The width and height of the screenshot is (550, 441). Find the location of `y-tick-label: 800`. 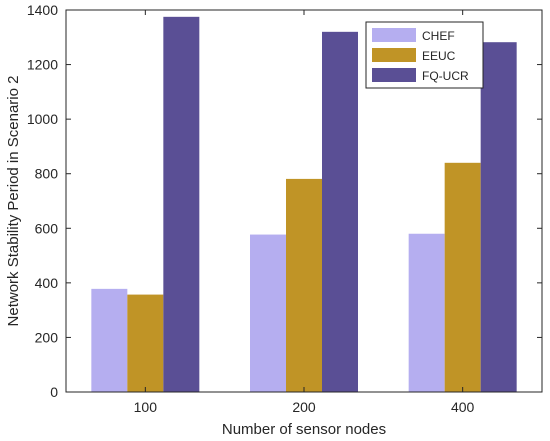

y-tick-label: 800 is located at coordinates (47, 174).